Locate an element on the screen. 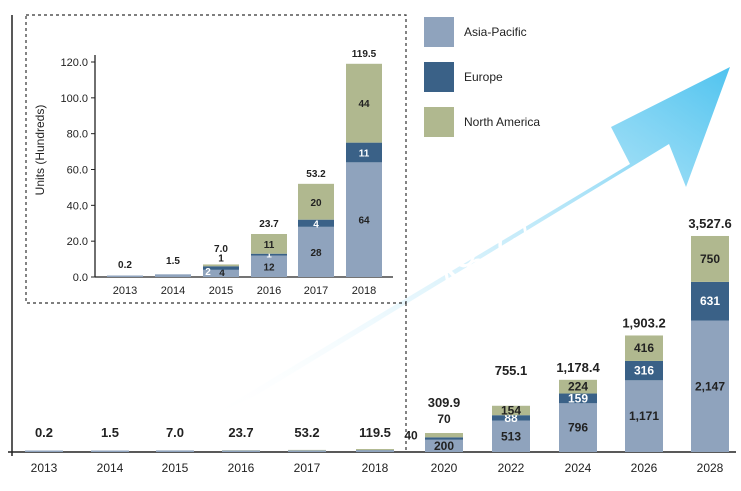 The height and width of the screenshot is (491, 741). inset-data-label-europe-2015: 2 is located at coordinates (208, 272).